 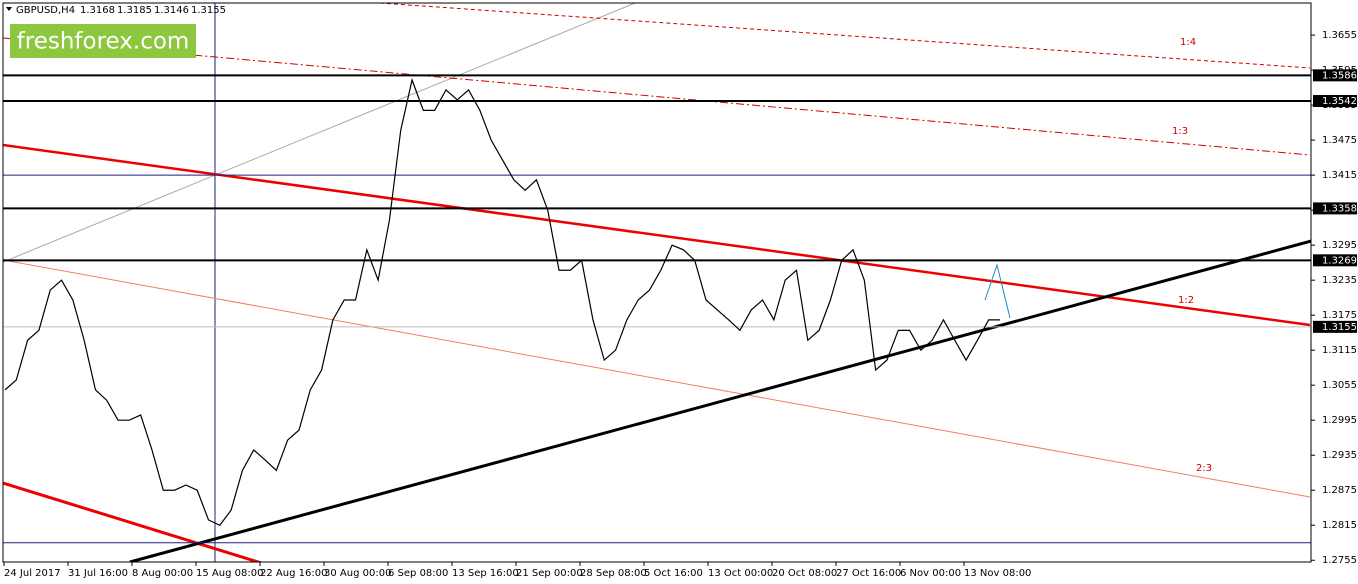 I want to click on x-tick-label: 5 Oct 16:00, so click(x=673, y=573).